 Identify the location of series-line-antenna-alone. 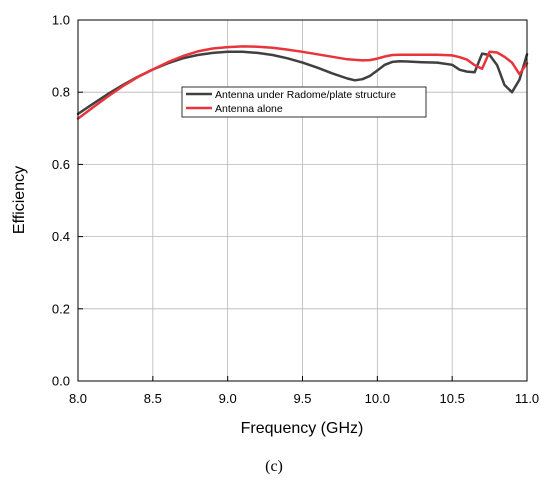
(302, 82).